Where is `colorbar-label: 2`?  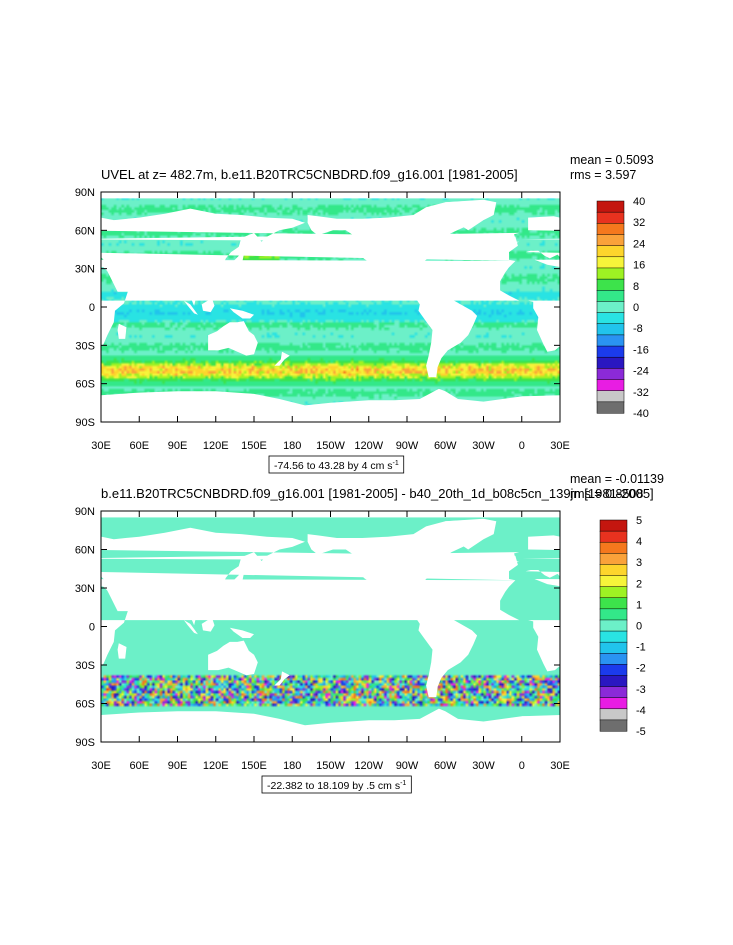 colorbar-label: 2 is located at coordinates (639, 584).